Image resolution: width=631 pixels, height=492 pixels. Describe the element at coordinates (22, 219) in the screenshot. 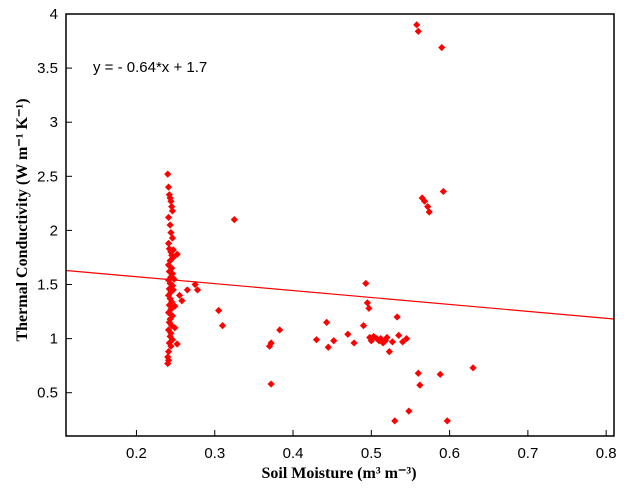

I see `y-axis-title: Thermal Conductivity (W m⁻¹ K⁻¹)` at that location.